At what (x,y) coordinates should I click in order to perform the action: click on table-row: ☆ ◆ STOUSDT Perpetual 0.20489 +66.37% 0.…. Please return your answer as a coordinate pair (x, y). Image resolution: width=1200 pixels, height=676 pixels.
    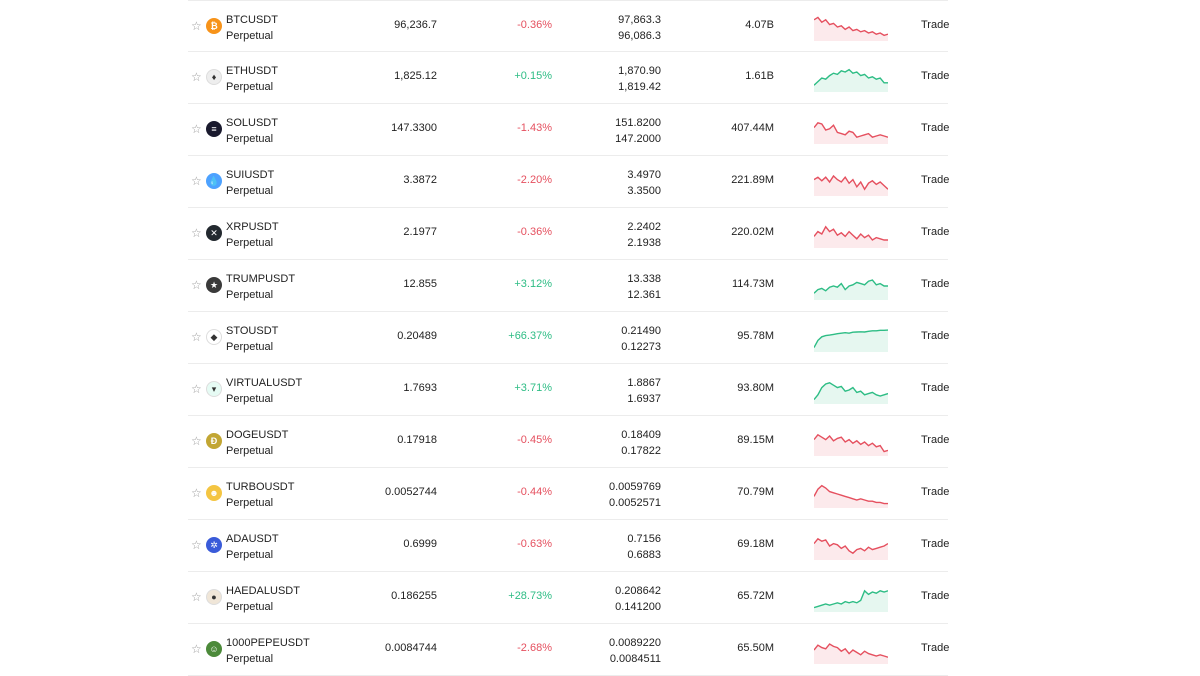
    Looking at the image, I should click on (569, 338).